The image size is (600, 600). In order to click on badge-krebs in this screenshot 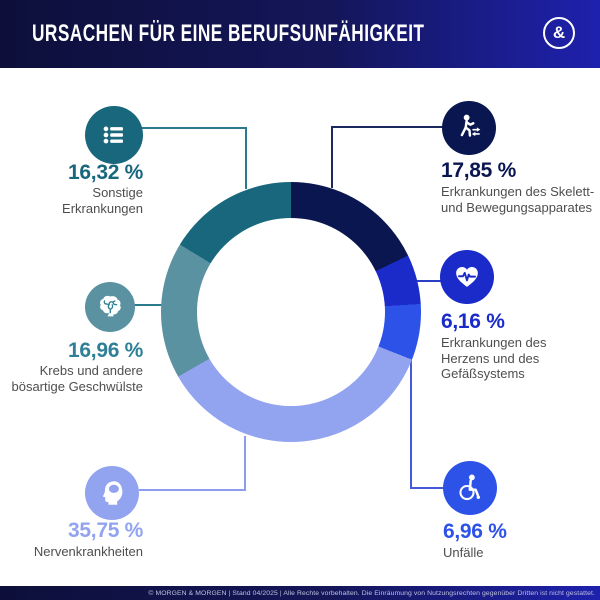, I will do `click(110, 307)`.